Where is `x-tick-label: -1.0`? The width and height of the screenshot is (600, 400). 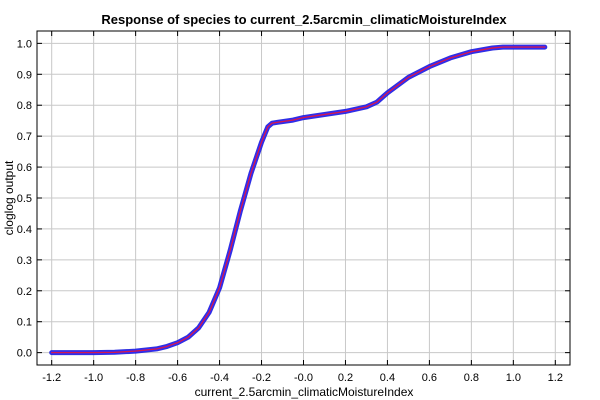 x-tick-label: -1.0 is located at coordinates (93, 378).